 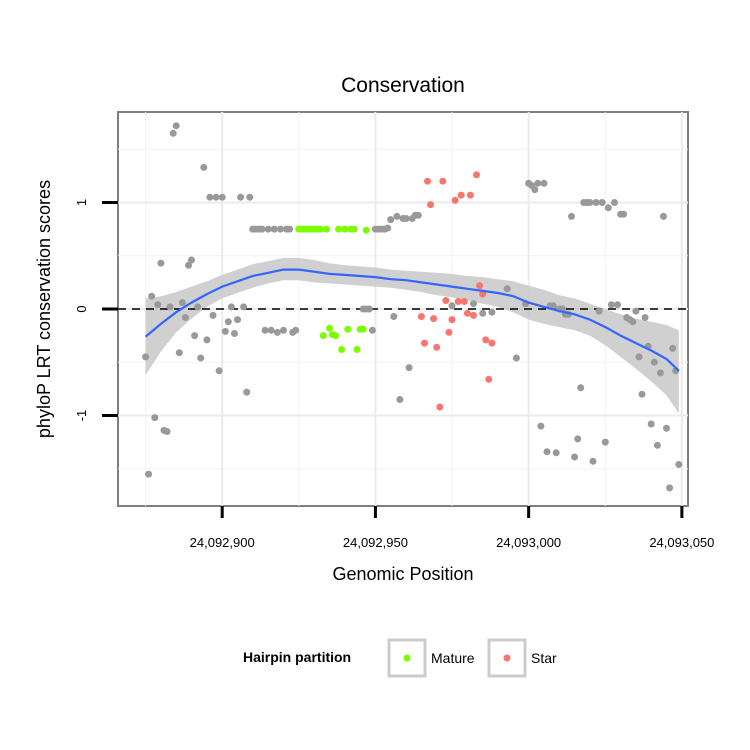 I want to click on legend-title: Hairpin partition, so click(x=297, y=657).